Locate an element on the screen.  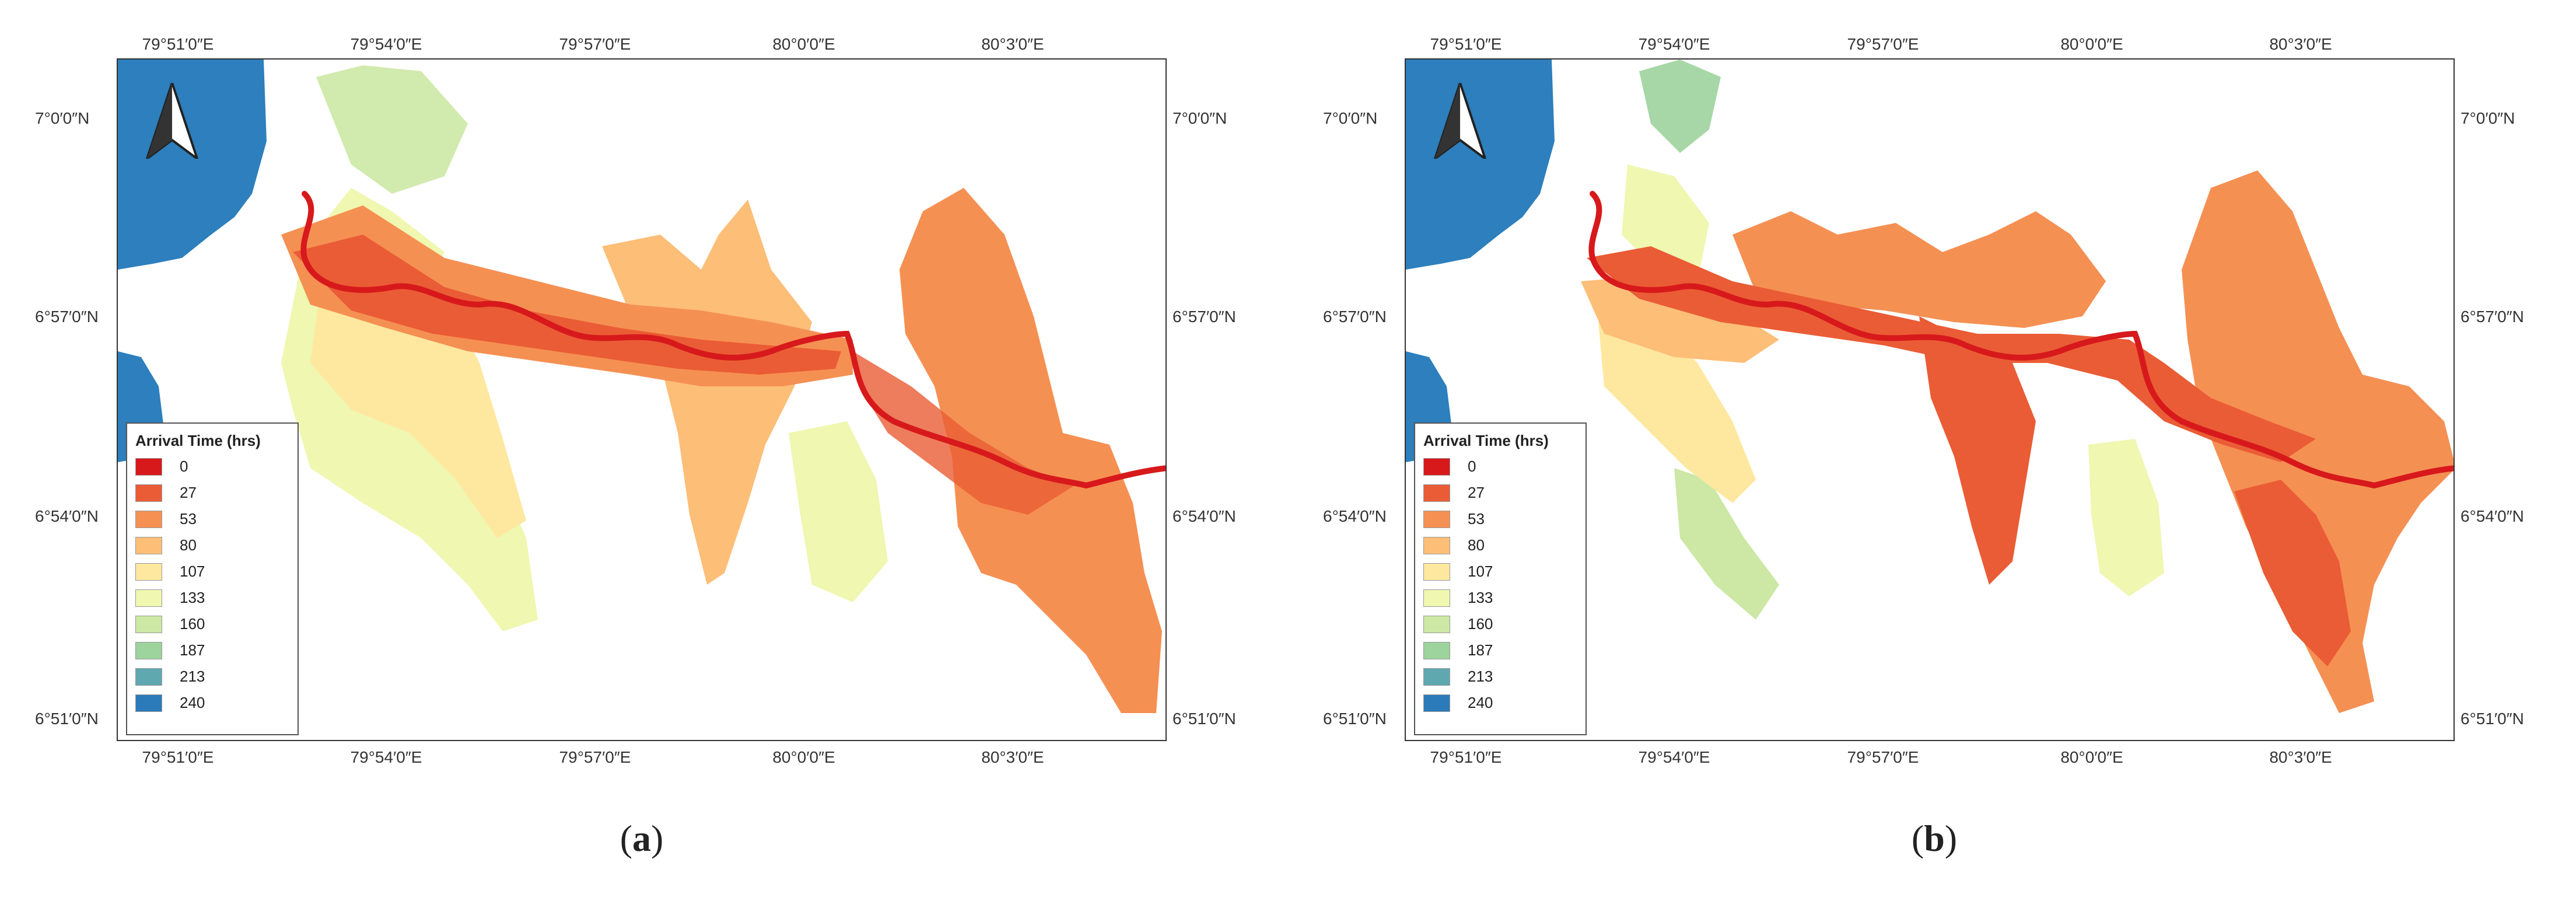
legend-item: 53 is located at coordinates (1500, 519).